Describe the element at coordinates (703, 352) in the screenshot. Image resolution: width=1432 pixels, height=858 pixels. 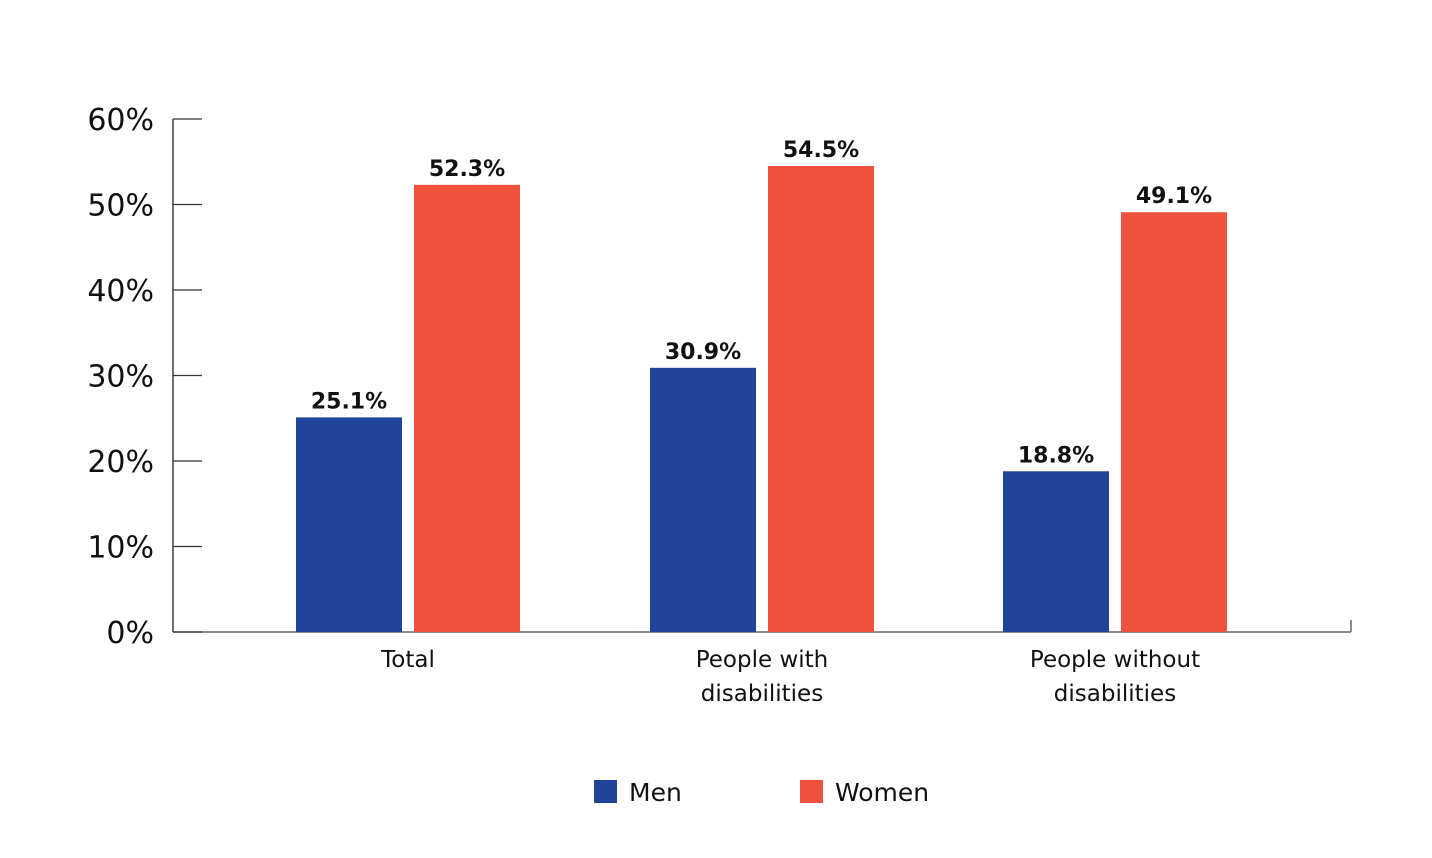
I see `data-label: 30.9%` at that location.